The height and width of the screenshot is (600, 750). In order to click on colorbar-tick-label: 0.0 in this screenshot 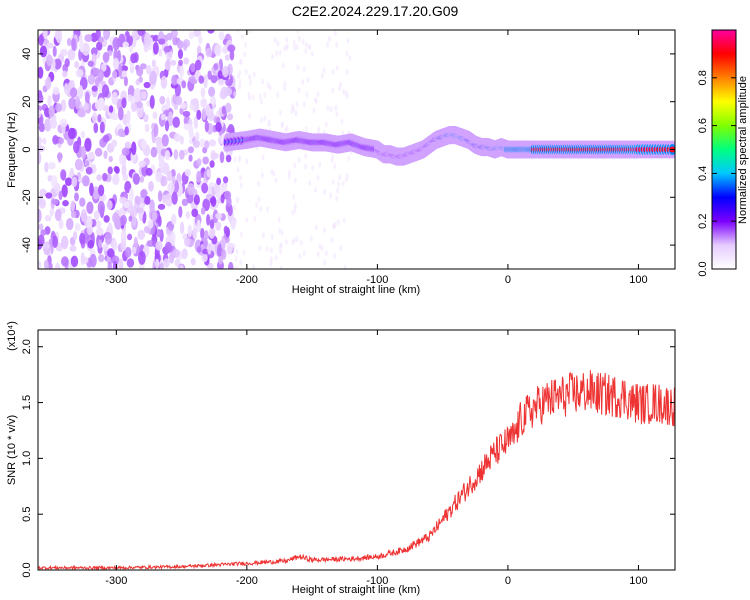, I will do `click(703, 268)`.